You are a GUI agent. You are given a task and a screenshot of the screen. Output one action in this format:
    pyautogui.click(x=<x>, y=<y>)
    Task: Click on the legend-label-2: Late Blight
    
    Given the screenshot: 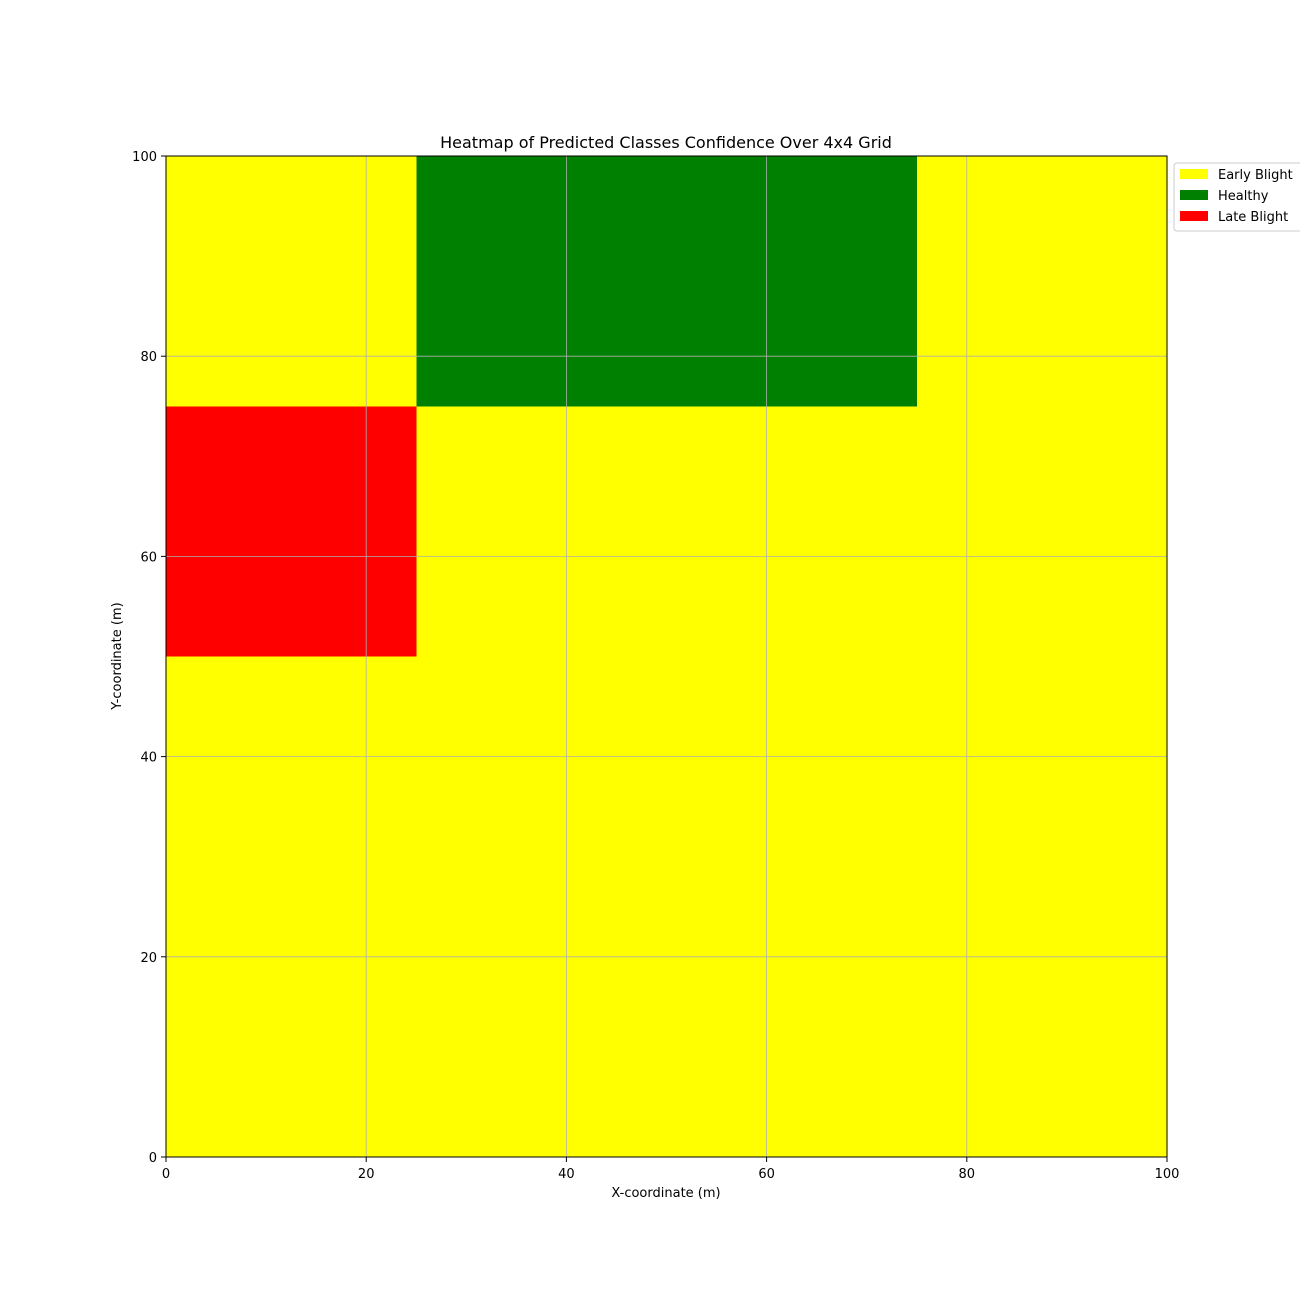 What is the action you would take?
    pyautogui.click(x=1253, y=217)
    